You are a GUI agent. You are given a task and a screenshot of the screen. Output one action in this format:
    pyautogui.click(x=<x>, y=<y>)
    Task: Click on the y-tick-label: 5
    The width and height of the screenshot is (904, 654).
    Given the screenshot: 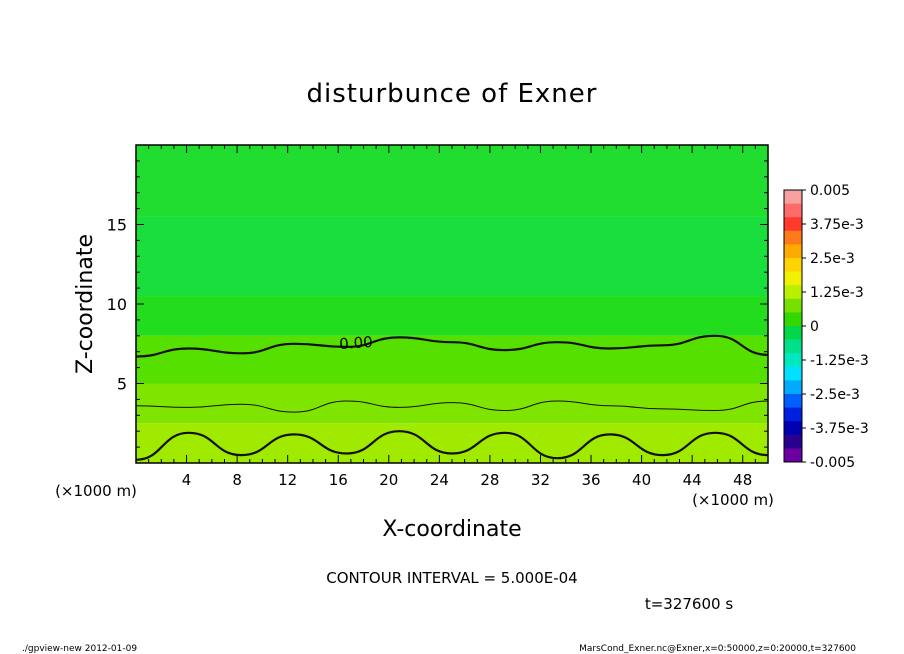 What is the action you would take?
    pyautogui.click(x=122, y=384)
    